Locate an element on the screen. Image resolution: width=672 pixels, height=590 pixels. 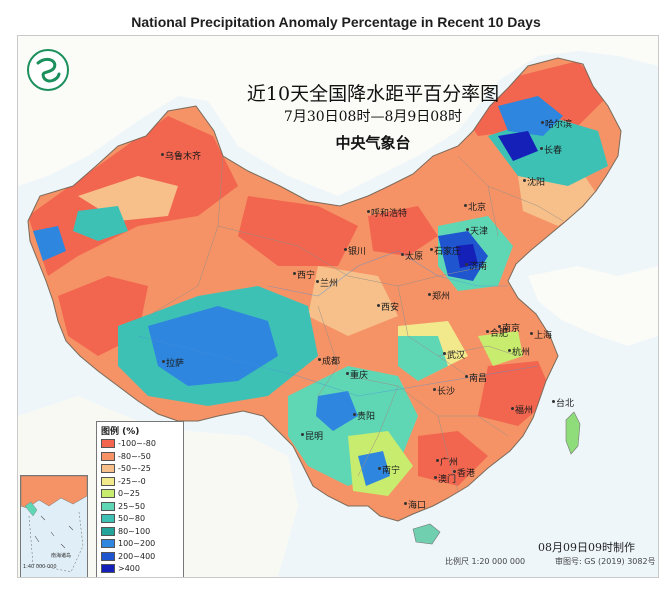
city-label: 重庆 is located at coordinates (359, 376).